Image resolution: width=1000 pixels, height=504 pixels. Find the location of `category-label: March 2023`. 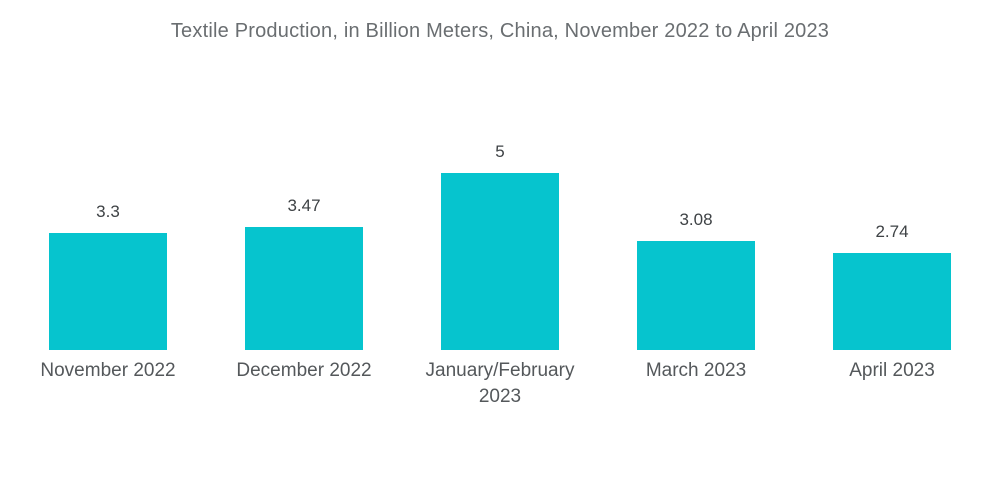

category-label: March 2023 is located at coordinates (696, 370).